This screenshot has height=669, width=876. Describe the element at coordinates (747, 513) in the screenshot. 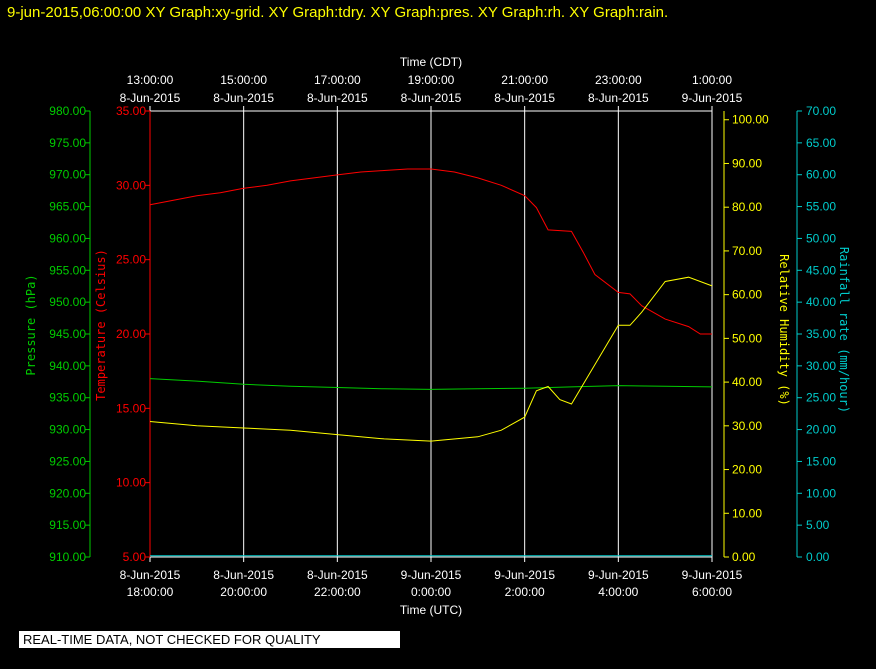

I see `humidity-tick-label: 10.00` at that location.